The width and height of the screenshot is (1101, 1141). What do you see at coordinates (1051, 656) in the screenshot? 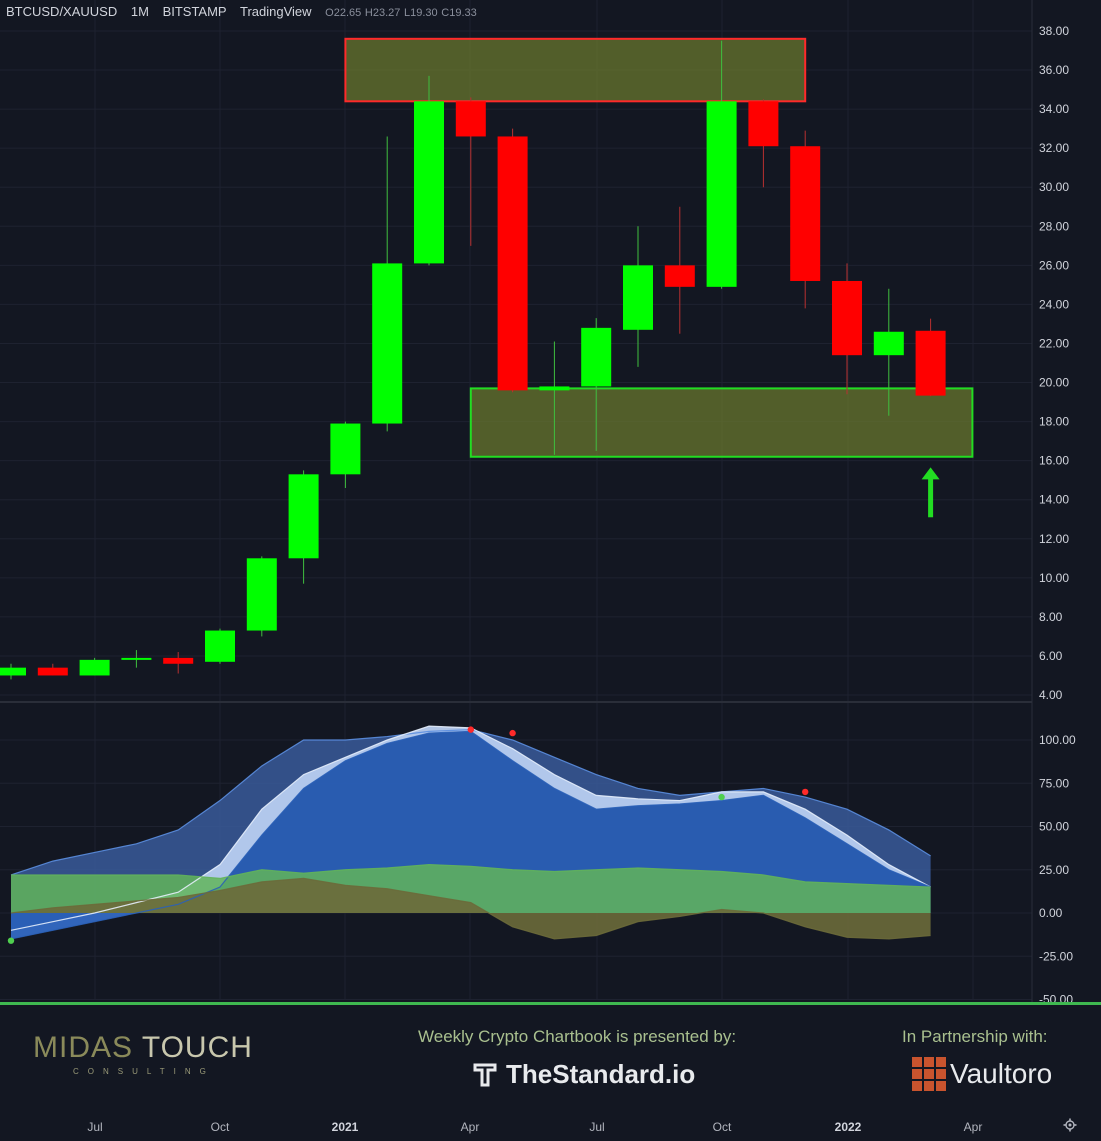
I see `price-tick-1: 6.00` at bounding box center [1051, 656].